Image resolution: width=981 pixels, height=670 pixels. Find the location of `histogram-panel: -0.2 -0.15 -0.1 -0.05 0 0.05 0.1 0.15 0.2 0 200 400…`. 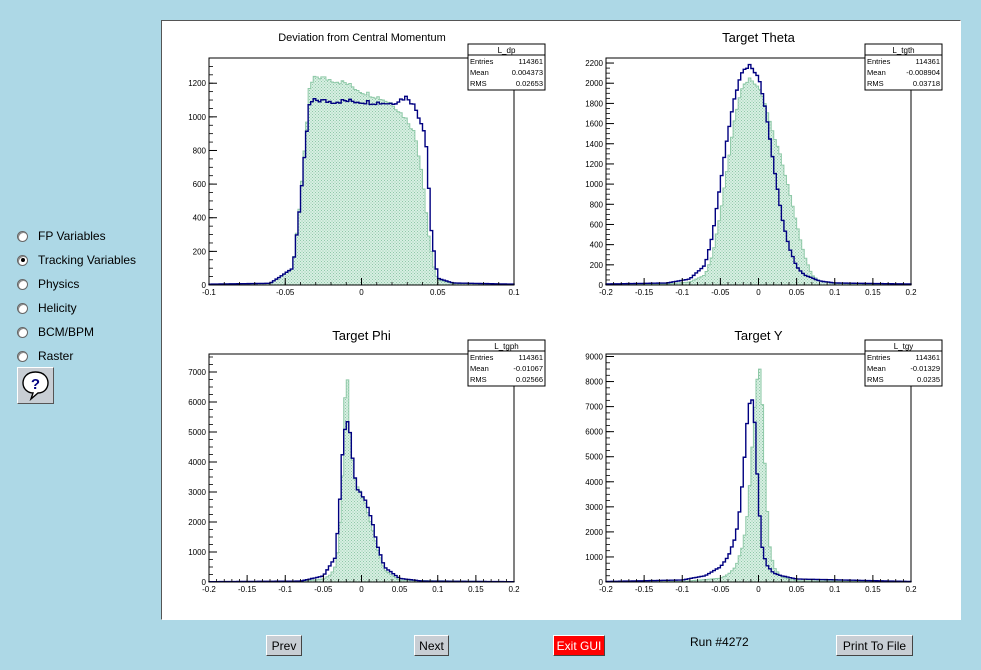

histogram-panel: -0.2 -0.15 -0.1 -0.05 0 0.05 0.1 0.15 0.2 0 200 400… is located at coordinates (764, 163).